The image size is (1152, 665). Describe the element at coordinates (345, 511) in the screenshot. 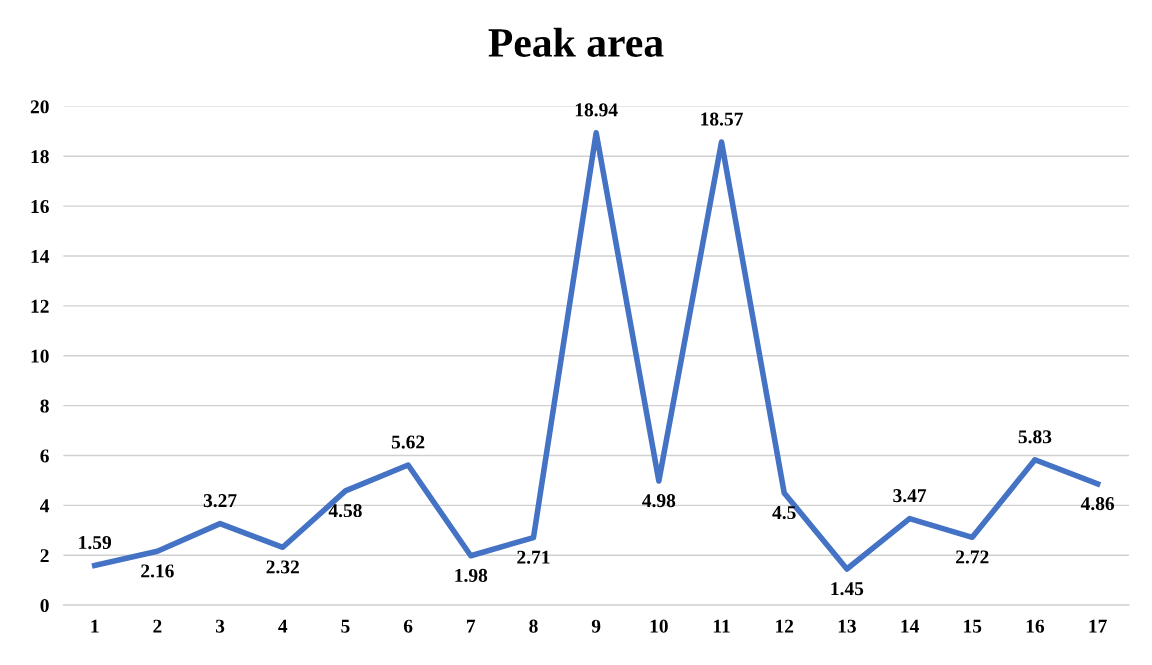

I see `data-label: 4.58` at that location.